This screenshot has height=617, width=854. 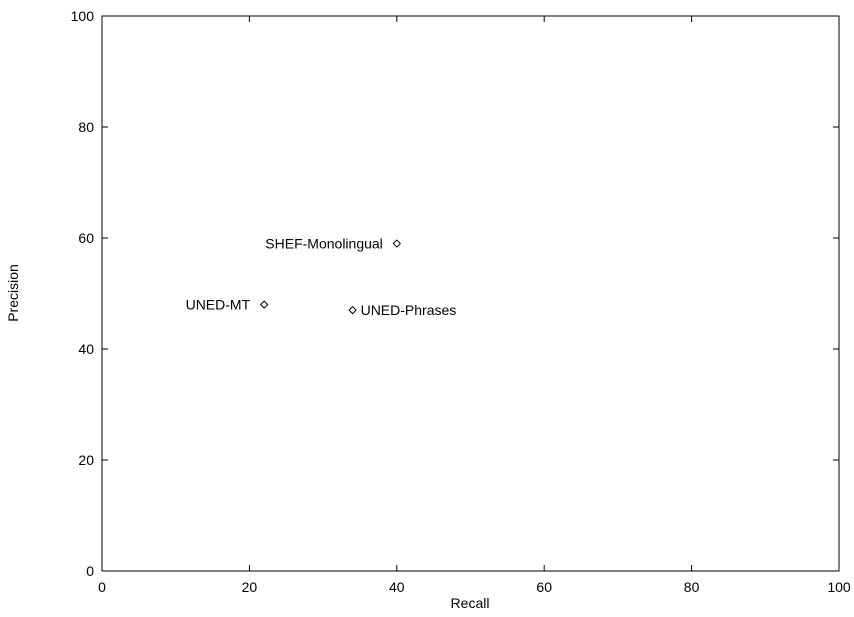 I want to click on x-tick-label: 0, so click(x=102, y=587).